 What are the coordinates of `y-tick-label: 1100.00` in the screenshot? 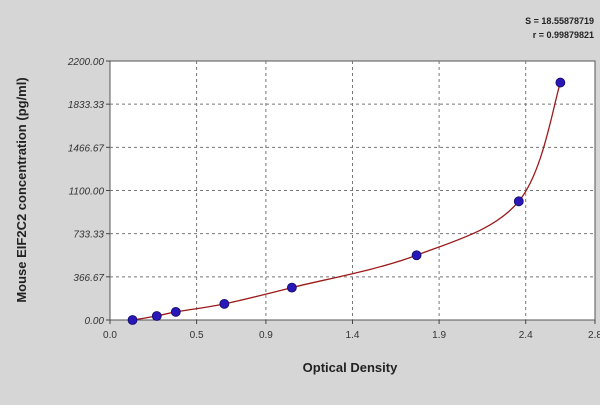 It's located at (87, 192).